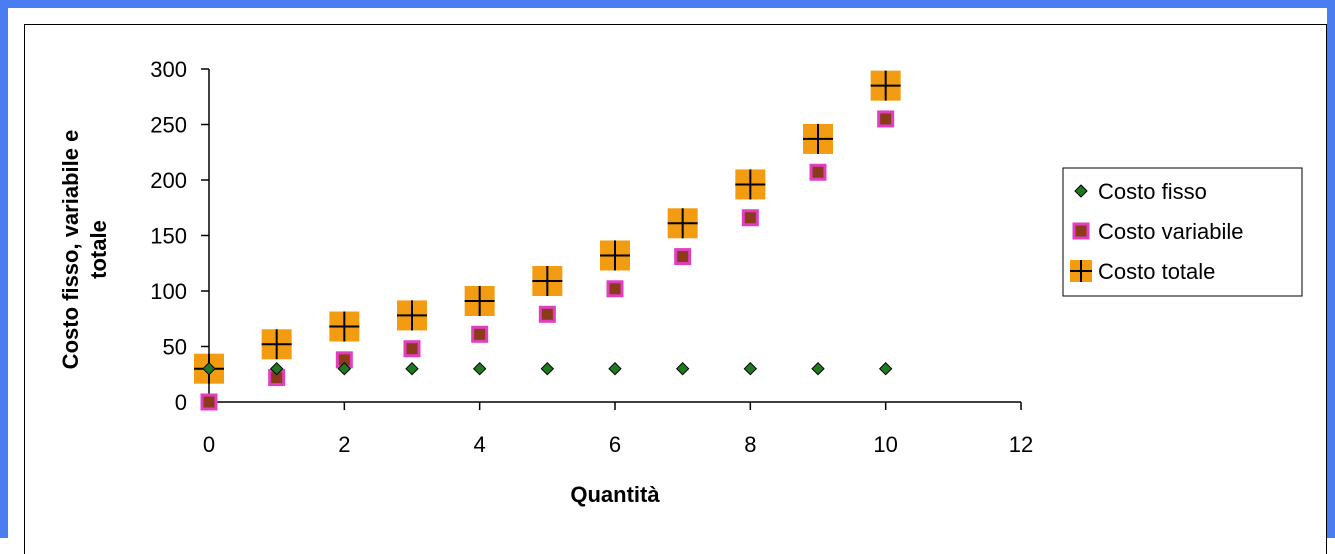  Describe the element at coordinates (98, 249) in the screenshot. I see `y-axis-label-line: totale` at that location.